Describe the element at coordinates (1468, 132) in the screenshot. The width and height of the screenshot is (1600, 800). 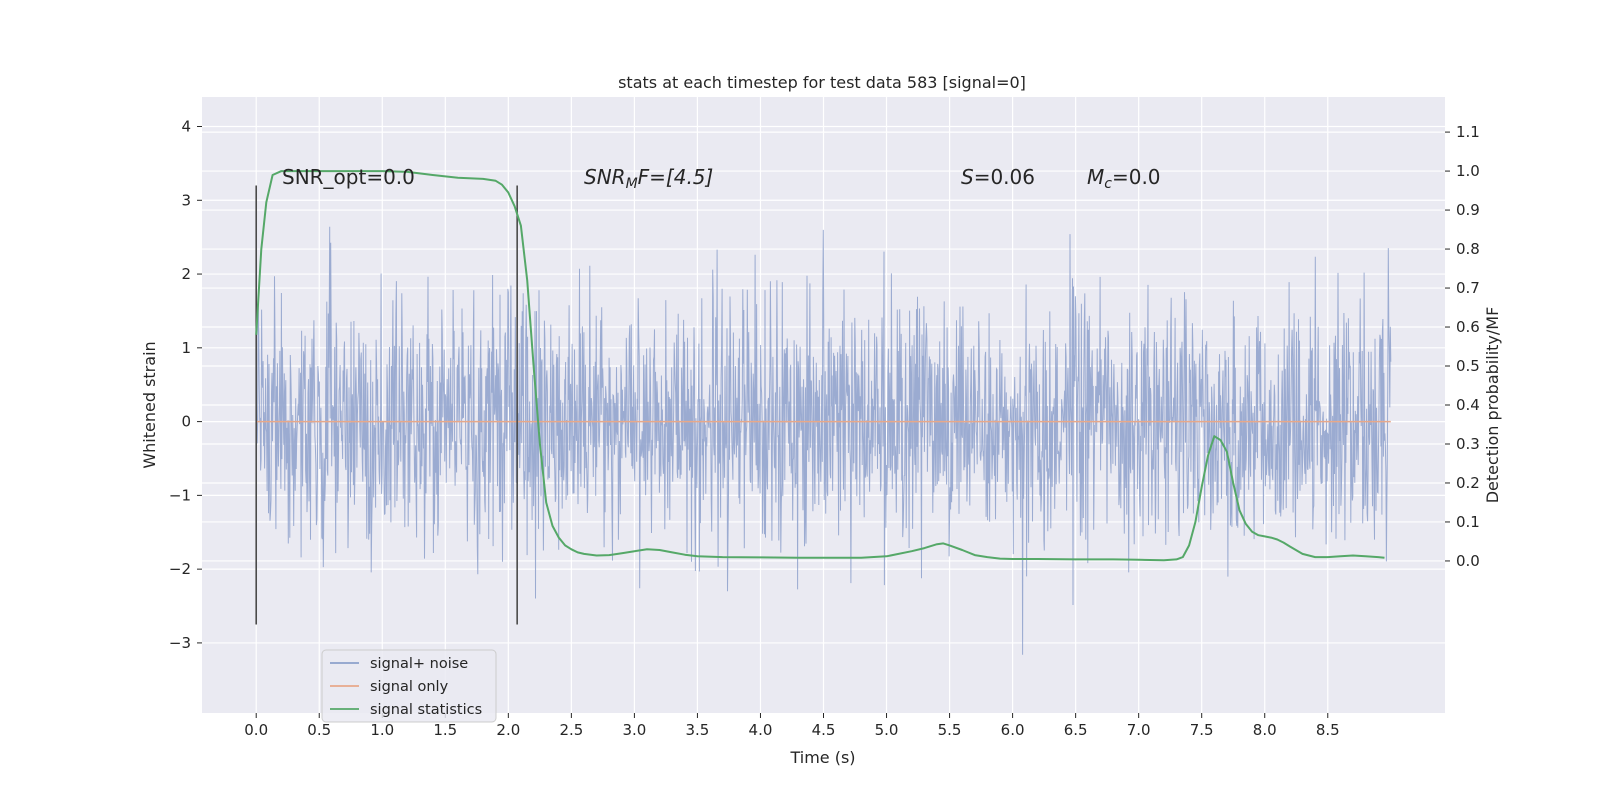
I see `y-right-tick-label: 1.1` at that location.